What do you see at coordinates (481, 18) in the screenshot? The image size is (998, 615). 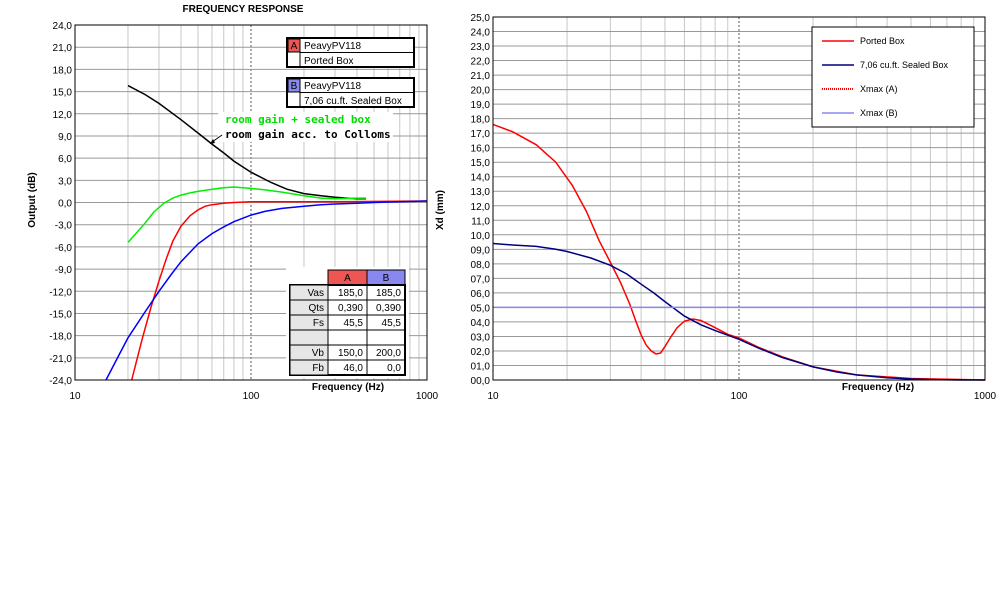 I see `y-tick-label: 25,0` at bounding box center [481, 18].